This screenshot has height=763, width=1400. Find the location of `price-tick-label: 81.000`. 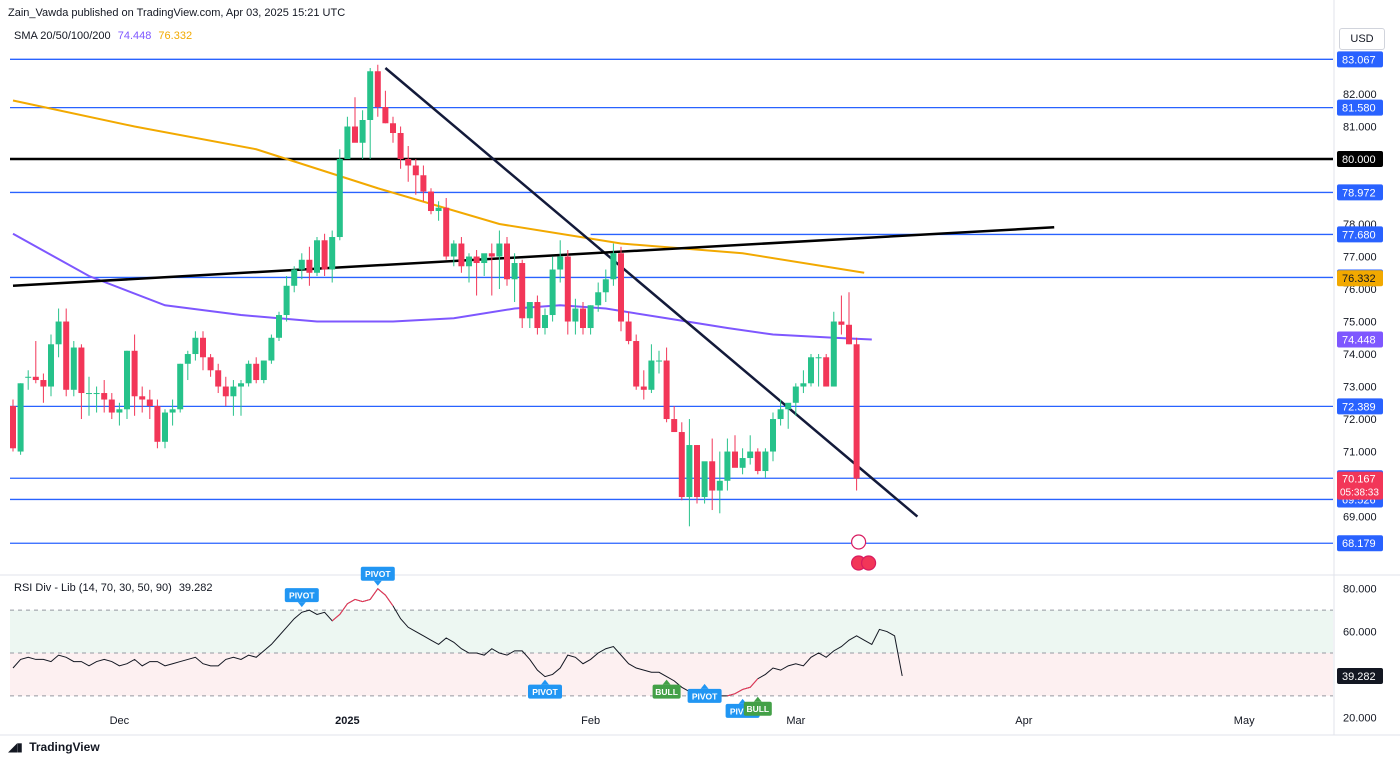

price-tick-label: 81.000 is located at coordinates (1360, 128).